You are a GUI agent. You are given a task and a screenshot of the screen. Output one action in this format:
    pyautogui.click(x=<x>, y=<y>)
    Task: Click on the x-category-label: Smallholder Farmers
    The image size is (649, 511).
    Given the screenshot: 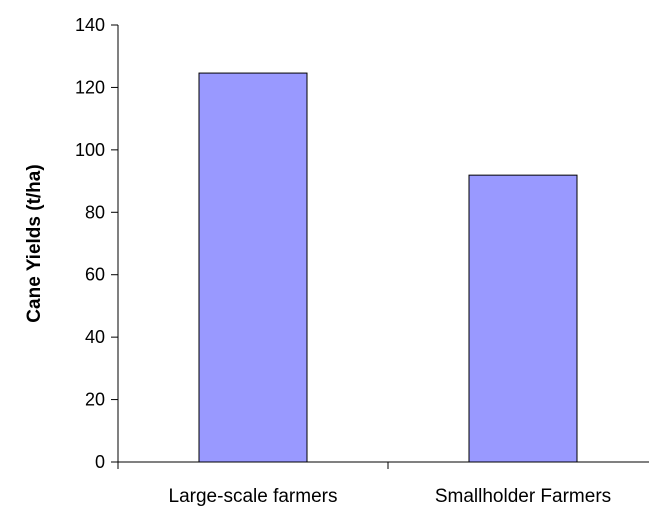 What is the action you would take?
    pyautogui.click(x=523, y=496)
    